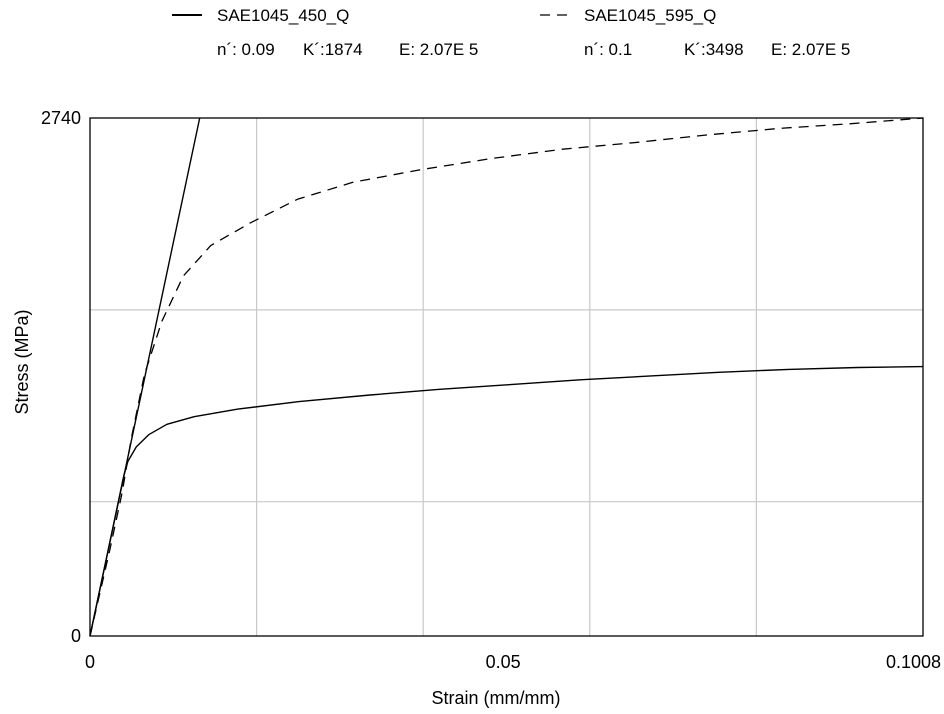 The image size is (944, 714). I want to click on legend-label-450: SAE1045_450_Q, so click(283, 15).